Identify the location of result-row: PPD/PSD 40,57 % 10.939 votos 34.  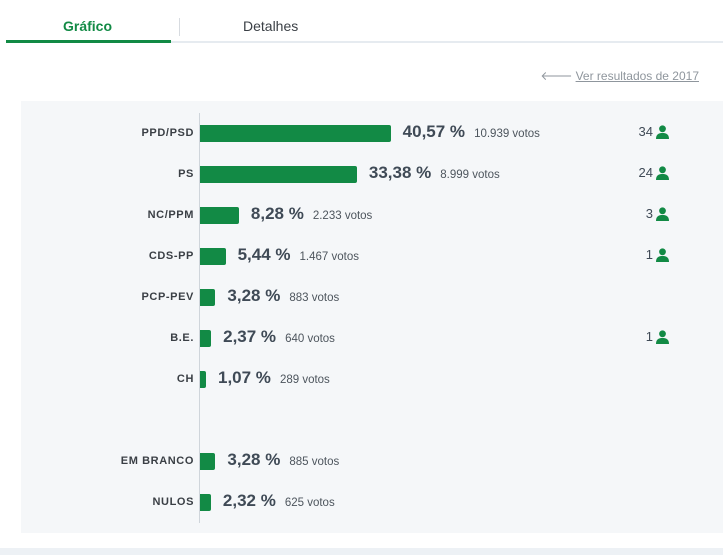
(361, 134).